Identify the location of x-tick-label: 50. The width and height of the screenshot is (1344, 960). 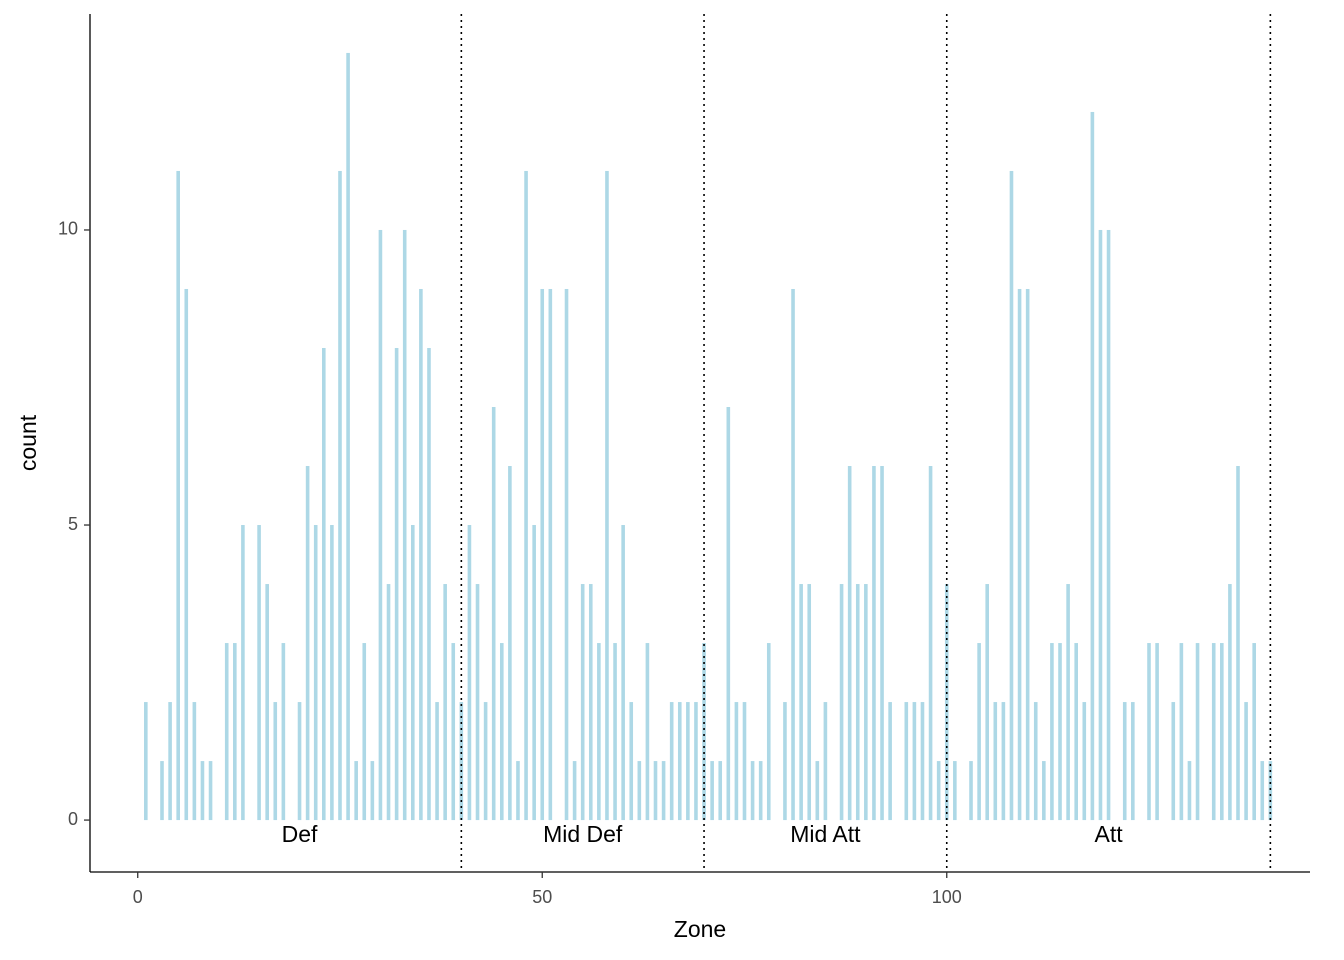
(542, 897).